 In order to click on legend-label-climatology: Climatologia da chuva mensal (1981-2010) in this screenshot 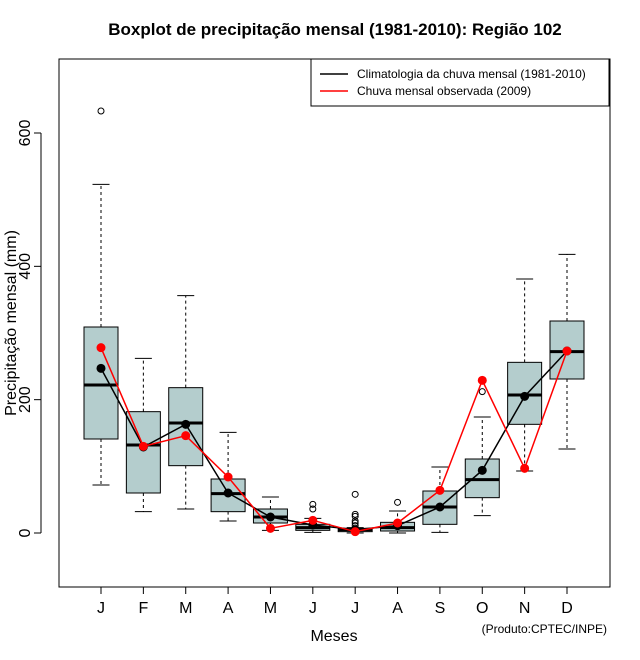, I will do `click(471, 74)`.